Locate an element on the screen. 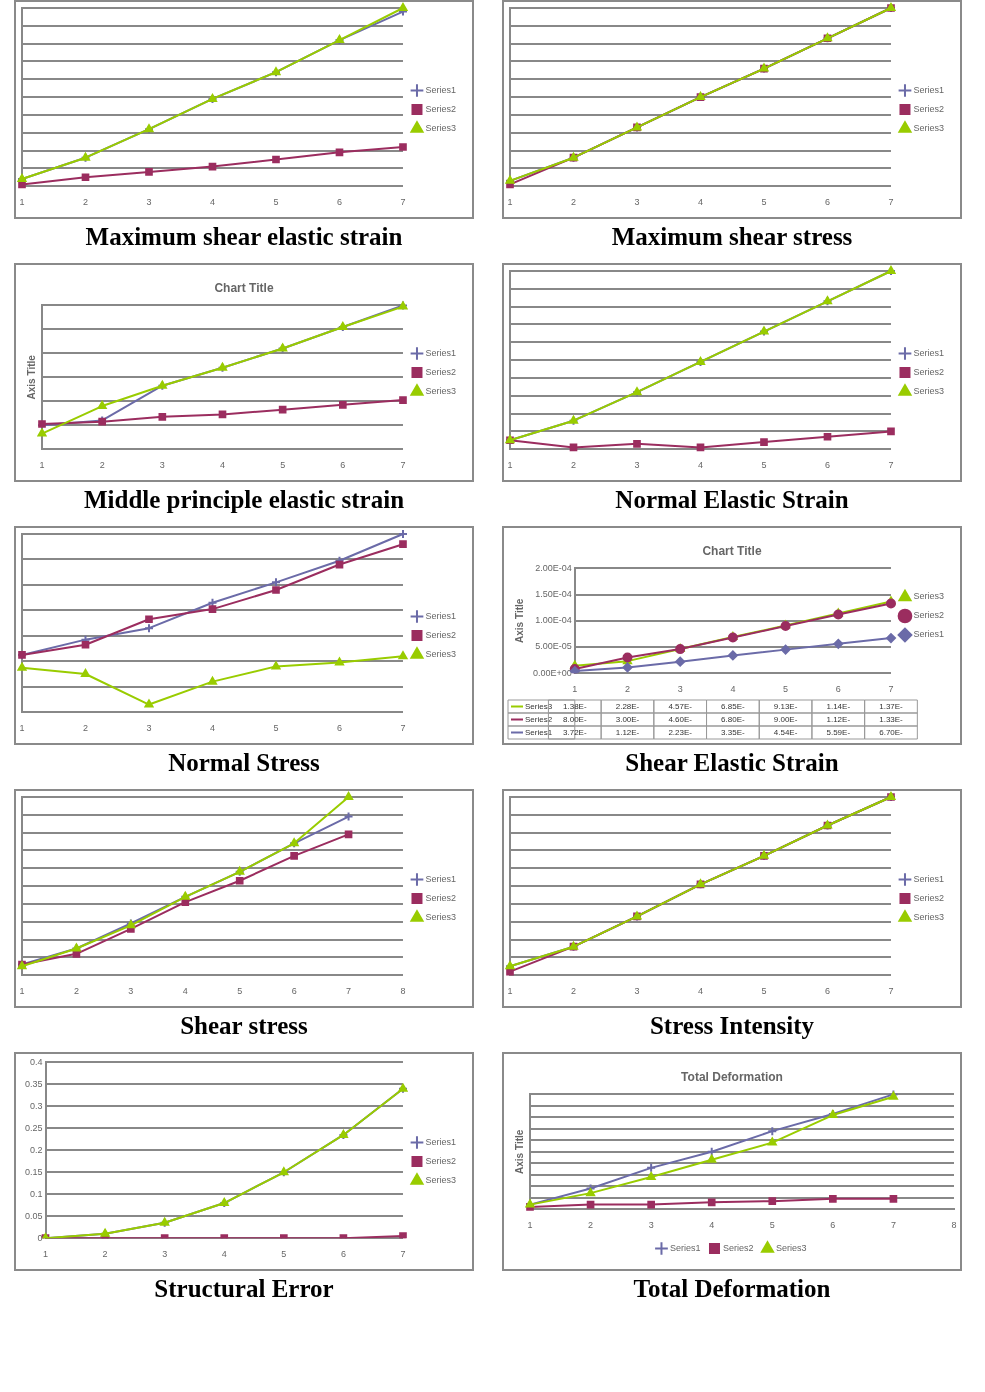 The height and width of the screenshot is (1392, 985). text: Series2 is located at coordinates (539, 719).